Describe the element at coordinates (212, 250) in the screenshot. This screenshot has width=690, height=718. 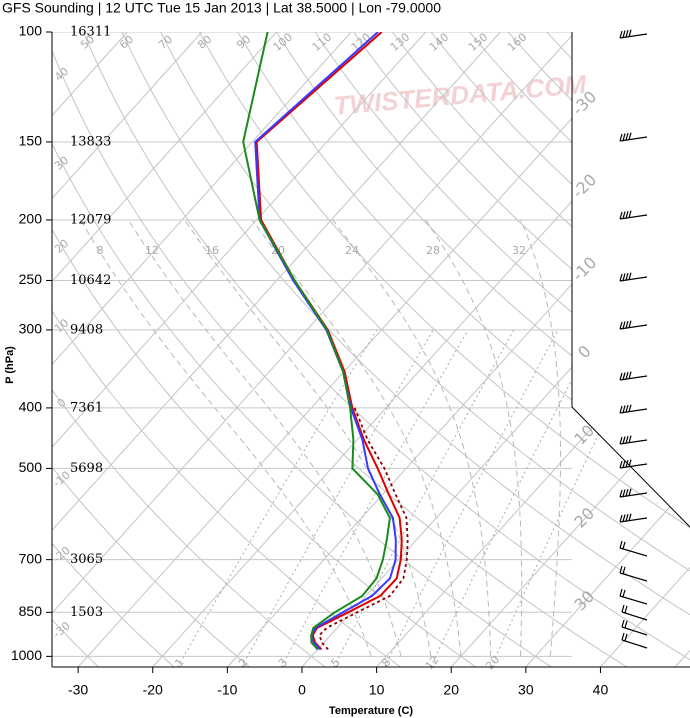
I see `moist-adiabat-label: 16` at that location.